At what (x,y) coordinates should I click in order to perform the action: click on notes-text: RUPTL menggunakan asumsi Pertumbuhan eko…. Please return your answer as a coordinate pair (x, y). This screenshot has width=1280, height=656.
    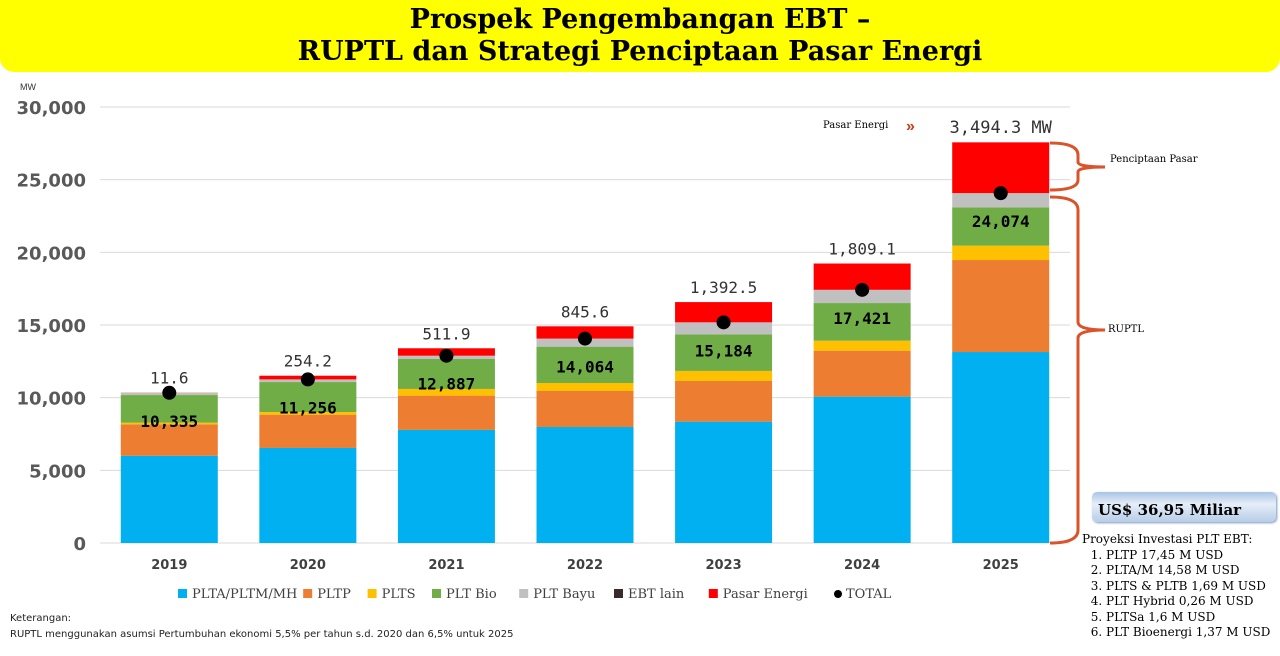
    Looking at the image, I should click on (262, 634).